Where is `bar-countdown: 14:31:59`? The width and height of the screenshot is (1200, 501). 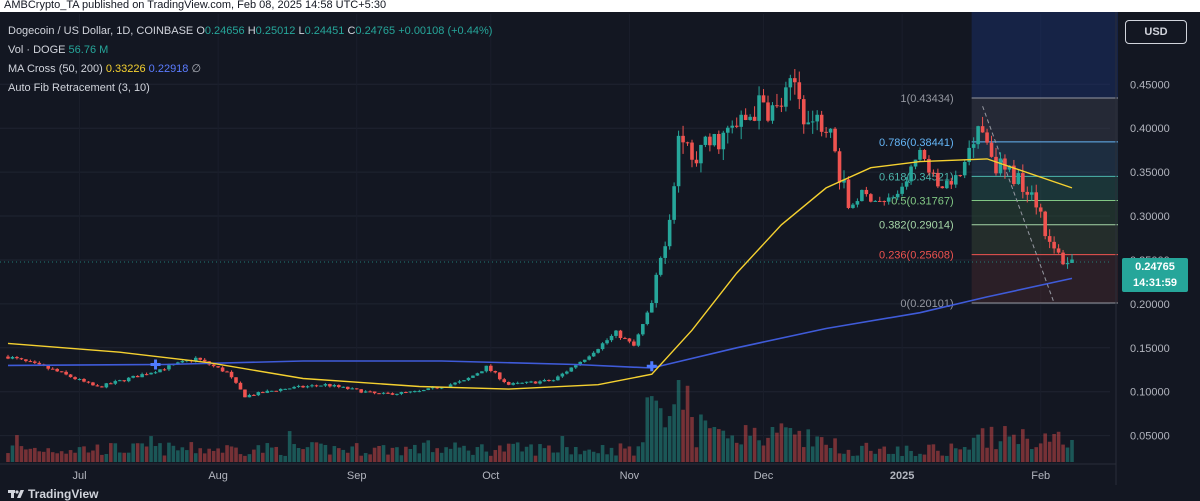 bar-countdown: 14:31:59 is located at coordinates (1155, 283).